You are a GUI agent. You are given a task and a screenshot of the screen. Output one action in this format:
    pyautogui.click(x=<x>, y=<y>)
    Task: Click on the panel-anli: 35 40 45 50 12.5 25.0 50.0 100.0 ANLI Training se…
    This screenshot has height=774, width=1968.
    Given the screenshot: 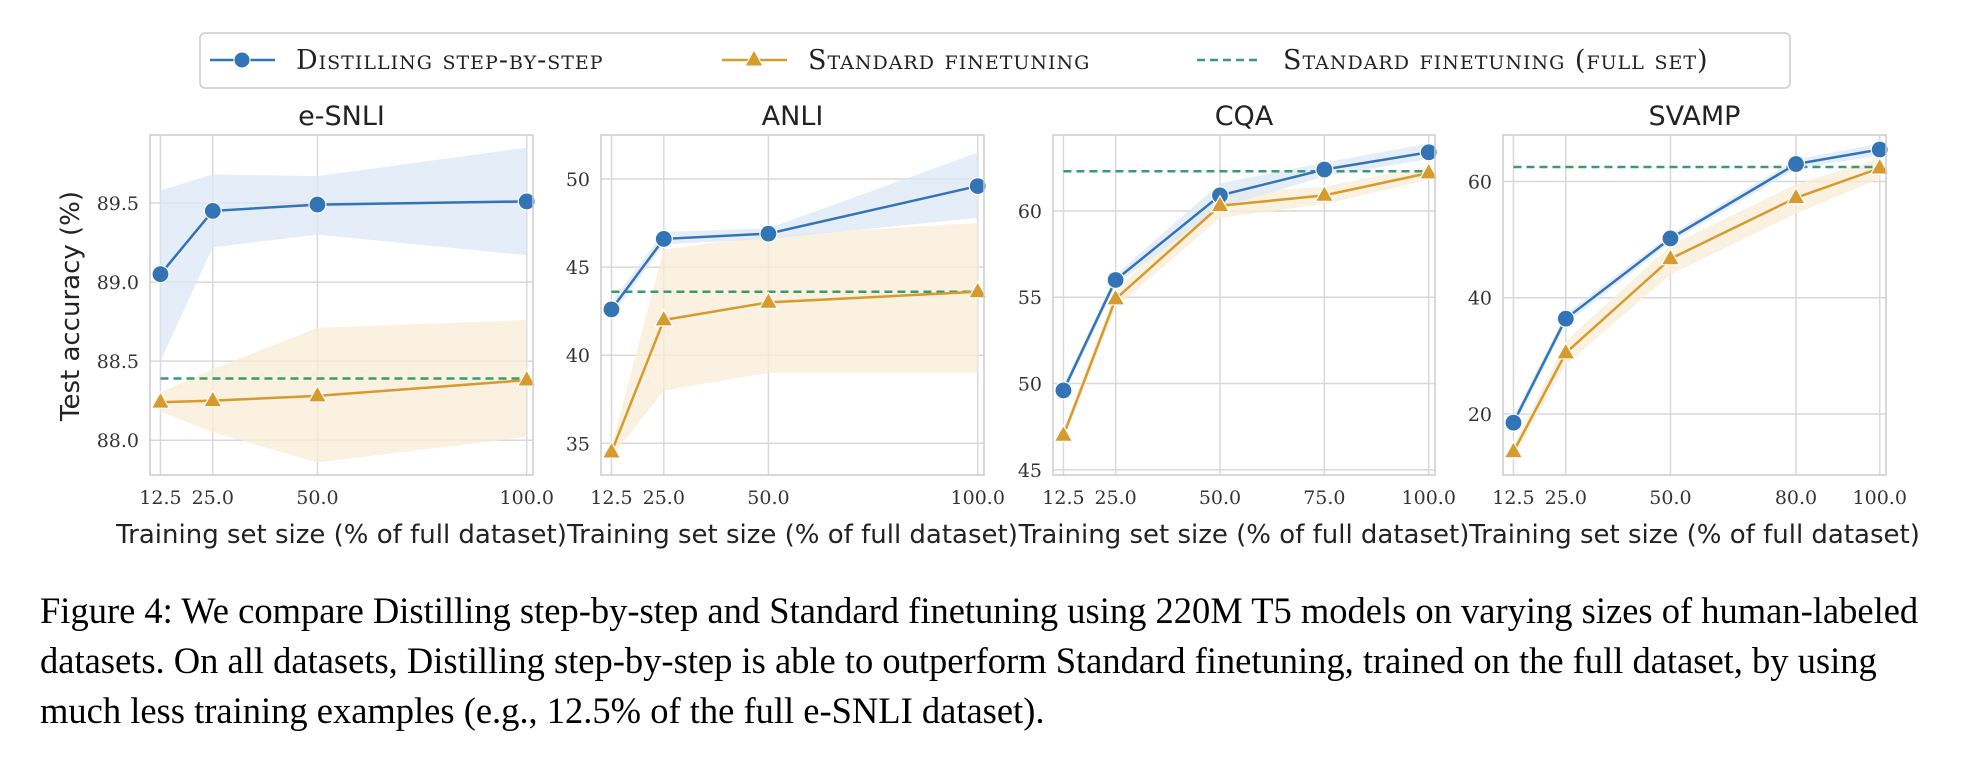 What is the action you would take?
    pyautogui.click(x=792, y=325)
    